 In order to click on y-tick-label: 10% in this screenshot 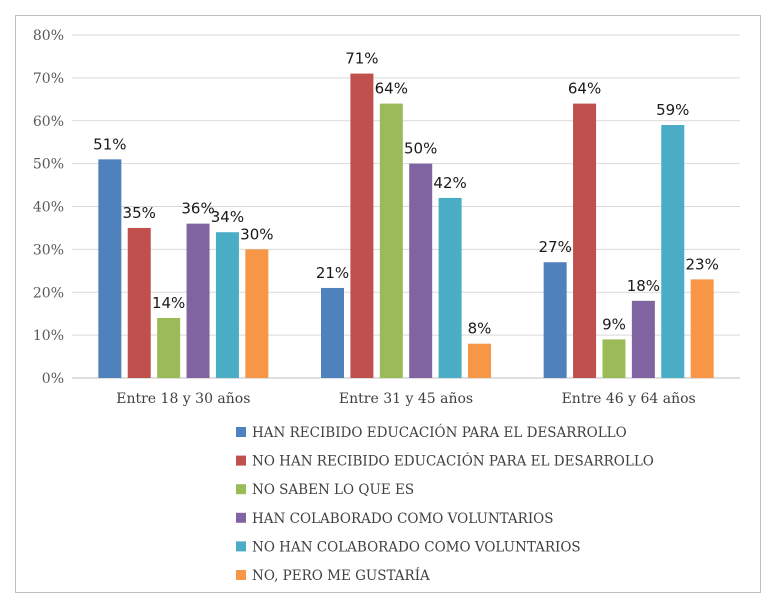, I will do `click(48, 336)`.